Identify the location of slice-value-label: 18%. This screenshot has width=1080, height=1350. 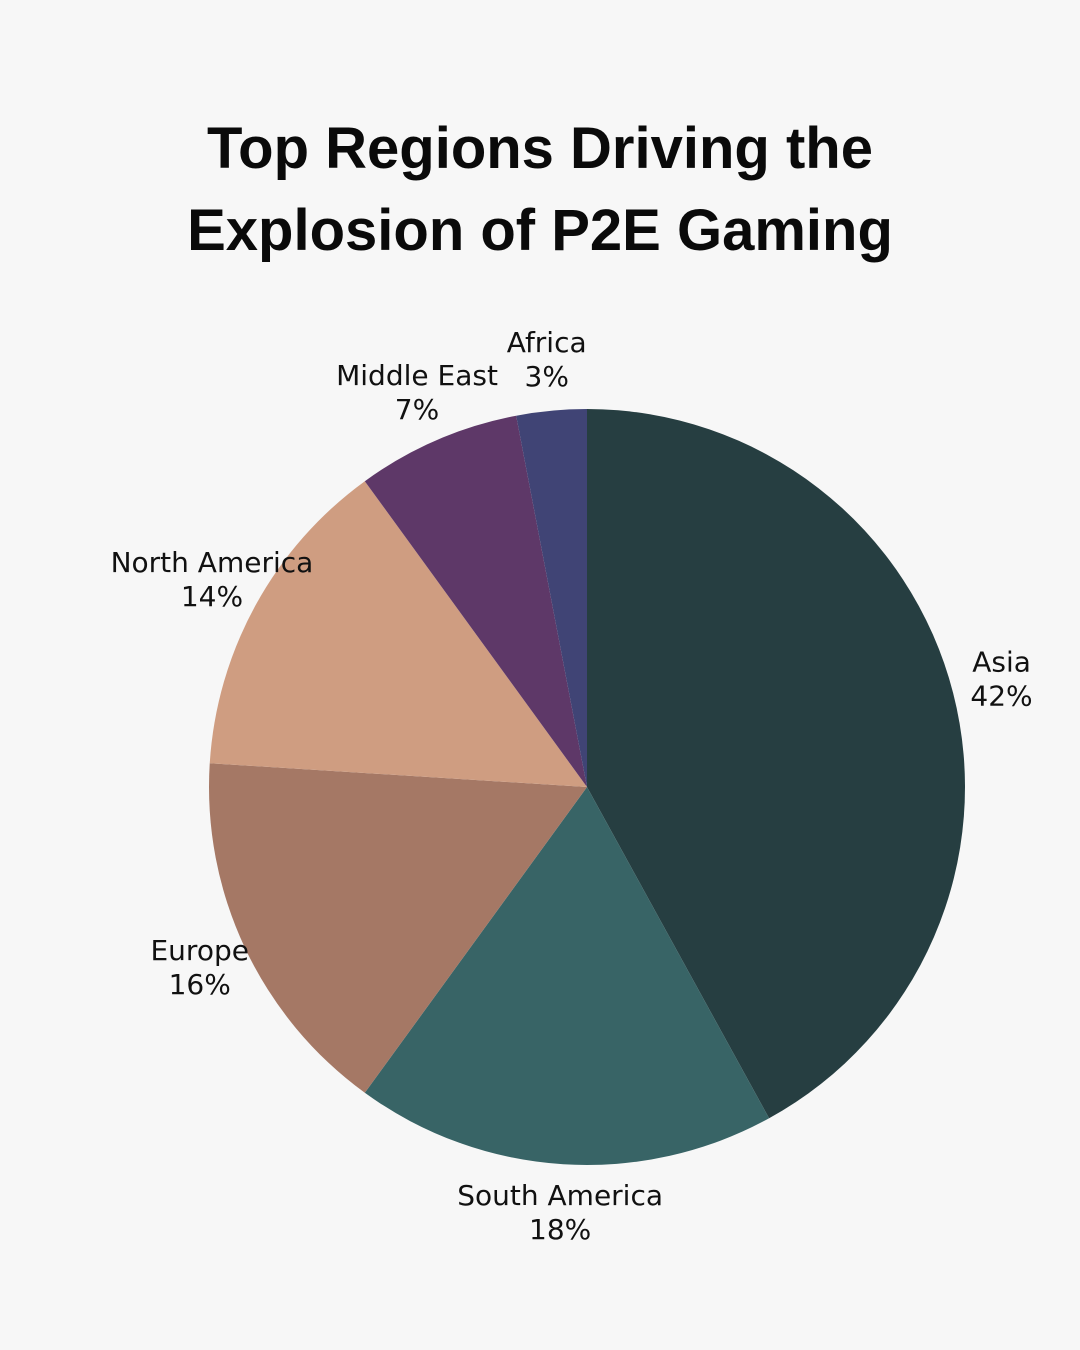
(560, 1229).